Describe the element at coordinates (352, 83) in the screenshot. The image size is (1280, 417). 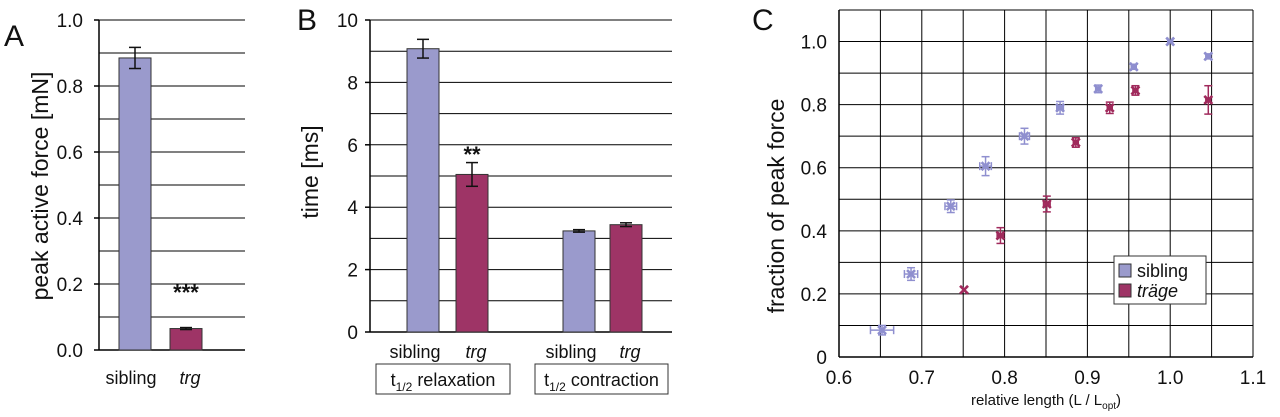
I see `panel-b-y-tick-label: 8` at that location.